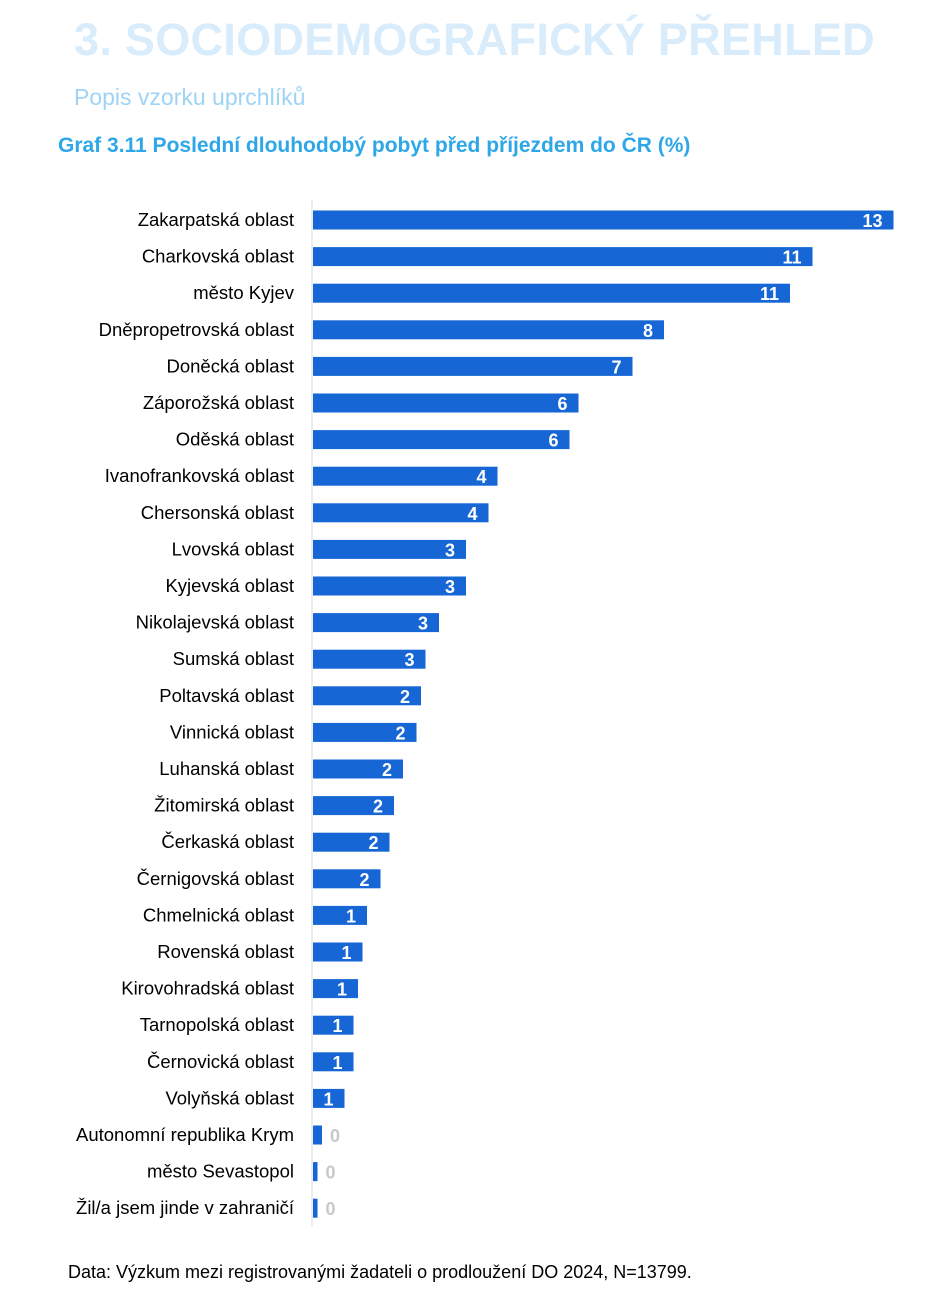 This screenshot has width=942, height=1315. I want to click on category-label: Žitomirská oblast, so click(224, 805).